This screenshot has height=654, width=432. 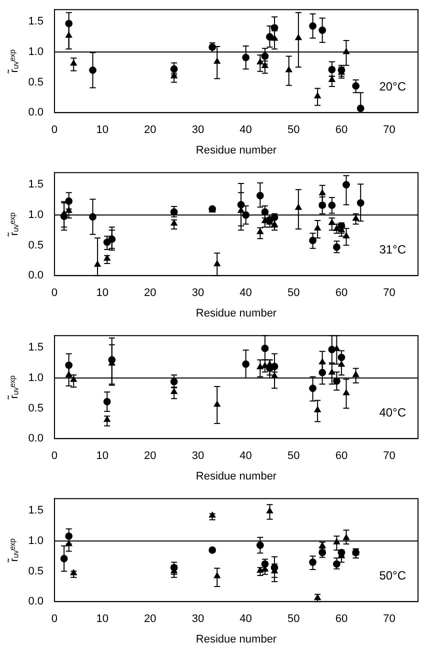 I want to click on annotation: 31°C, so click(x=392, y=249).